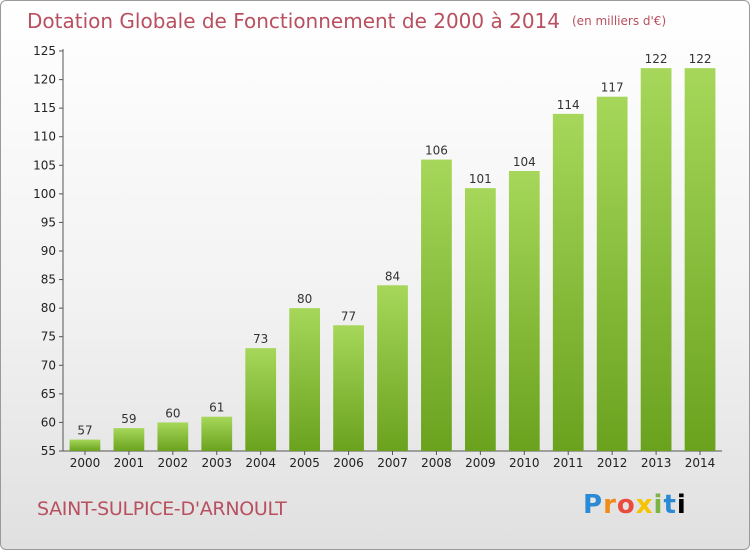 The width and height of the screenshot is (750, 550). Describe the element at coordinates (48, 337) in the screenshot. I see `y-tick-label: 75` at that location.